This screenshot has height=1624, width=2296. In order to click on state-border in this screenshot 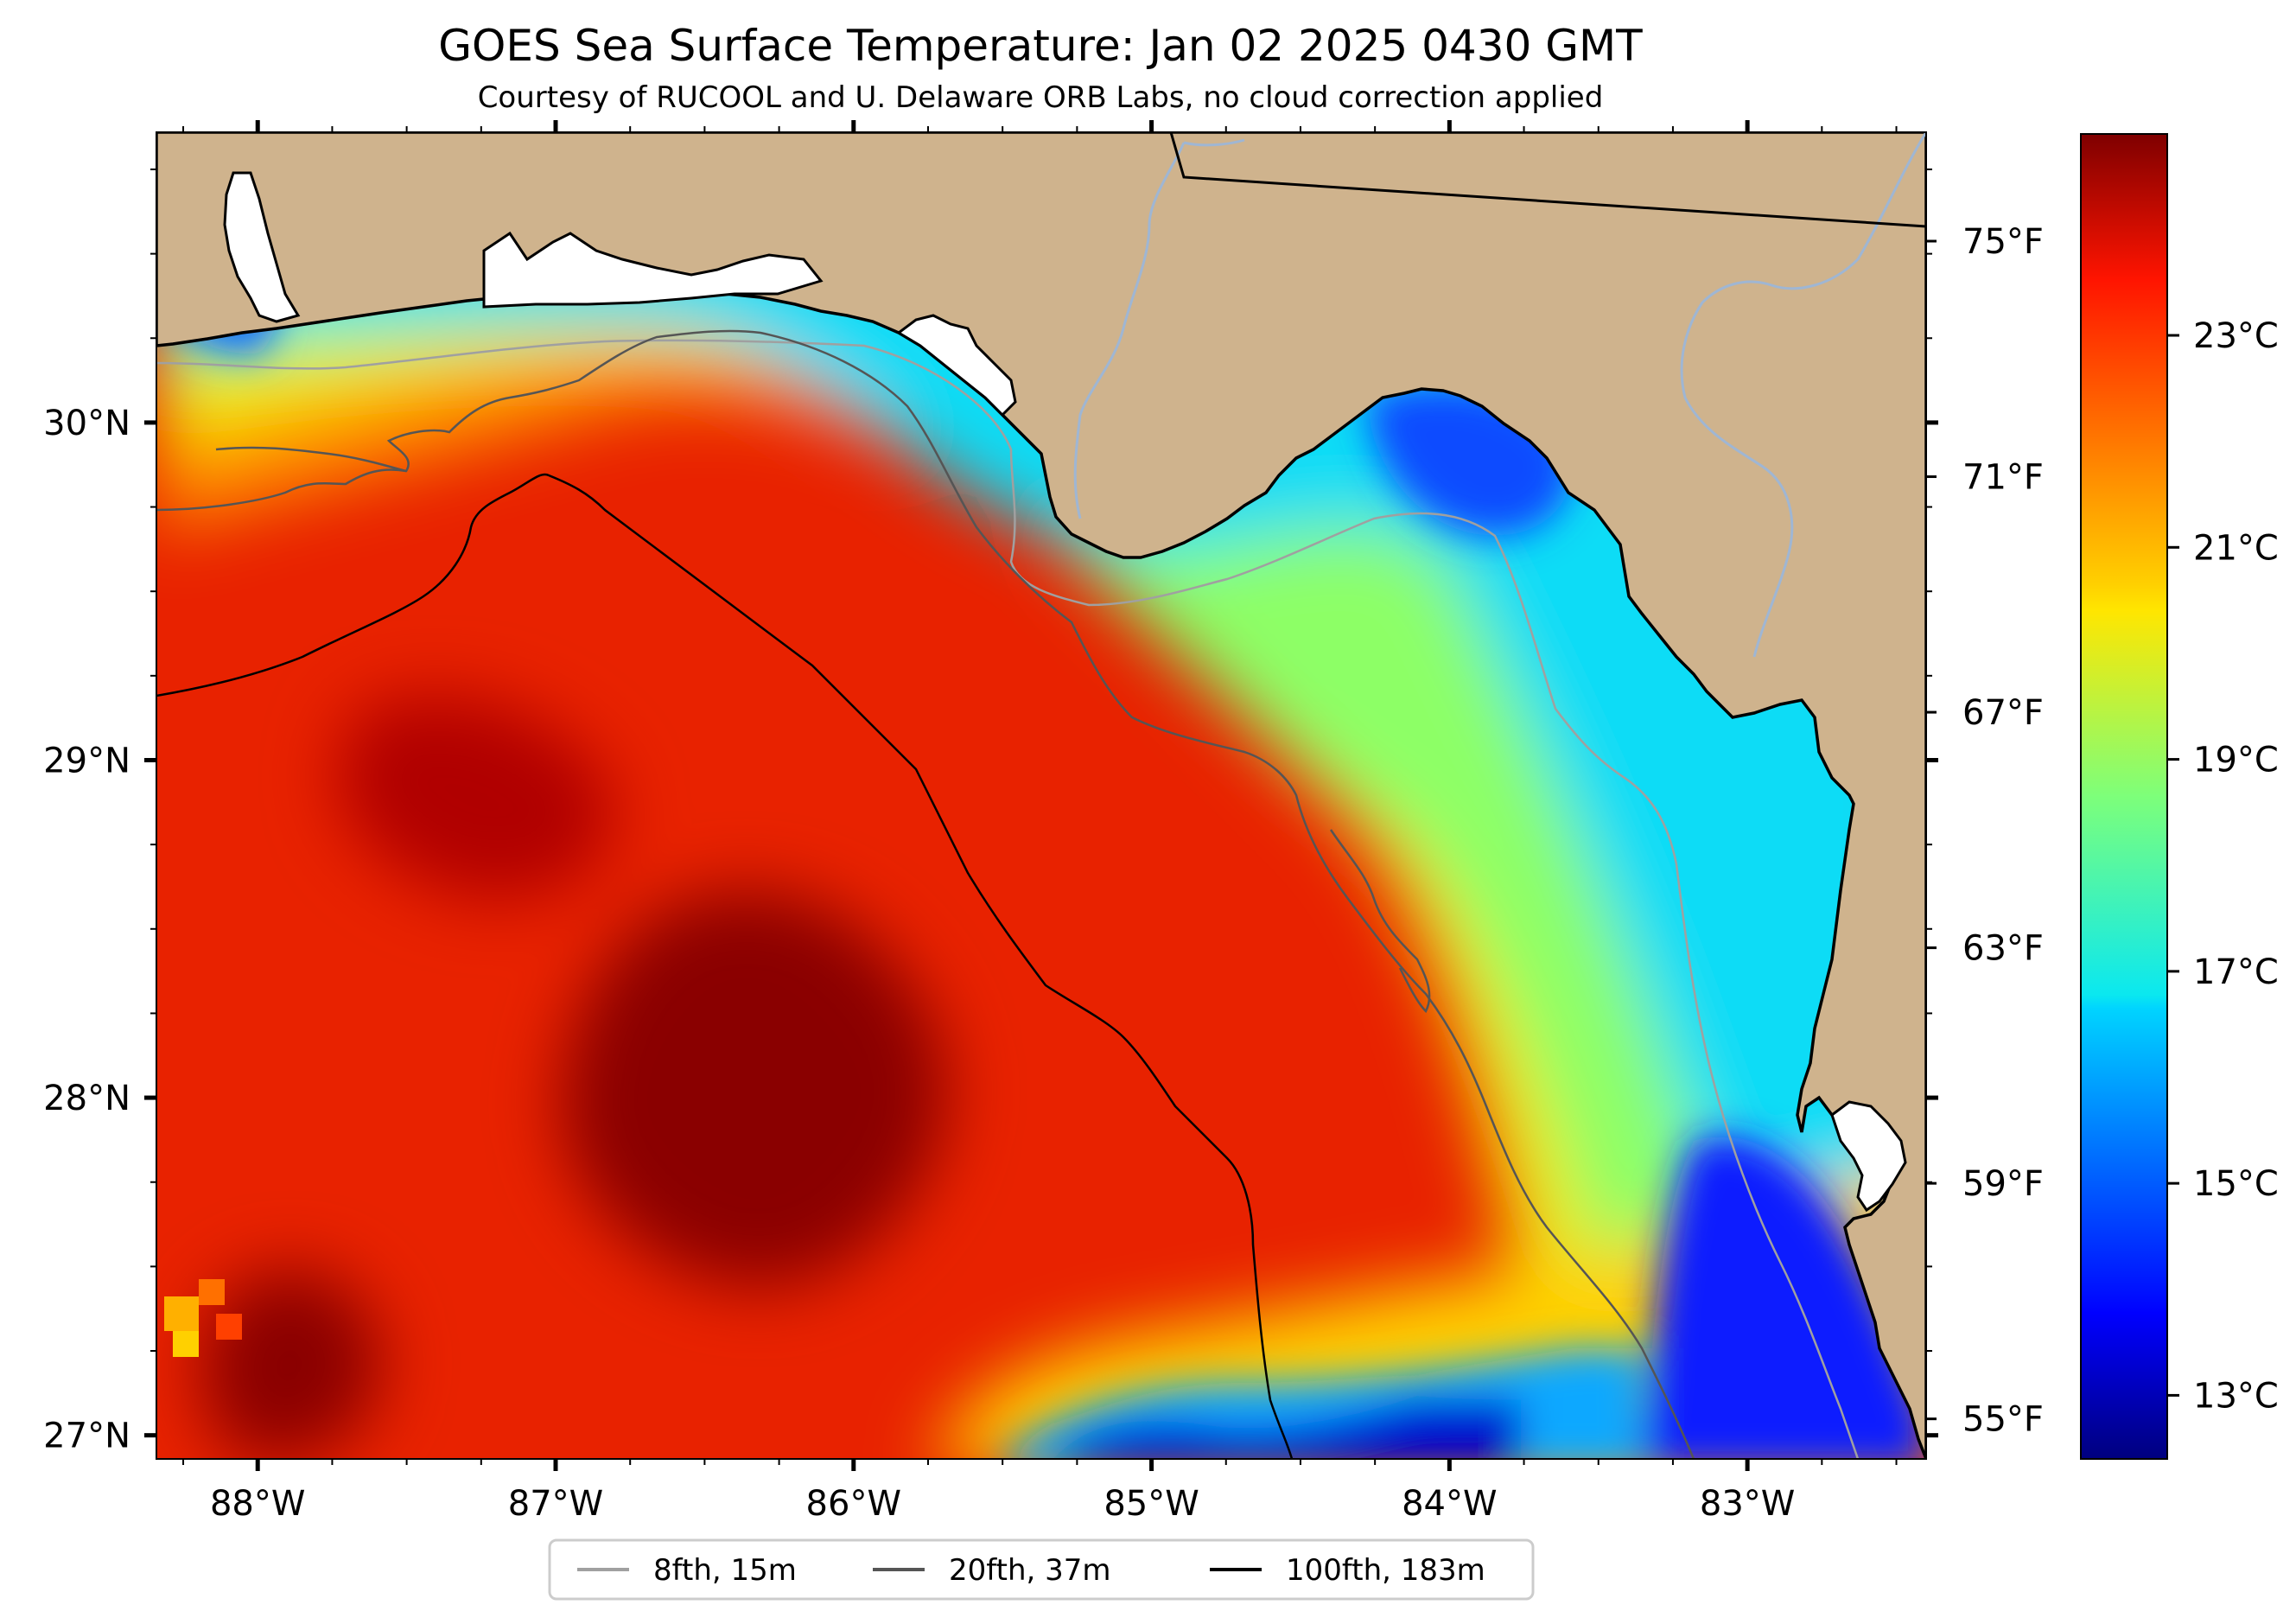, I will do `click(1547, 180)`.